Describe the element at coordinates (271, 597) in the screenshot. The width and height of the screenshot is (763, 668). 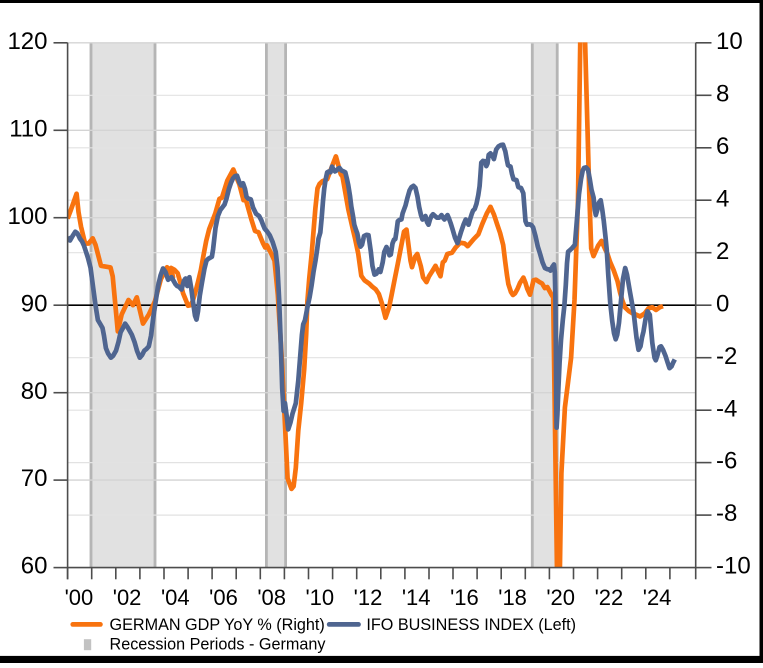
I see `svg-text: '08` at that location.